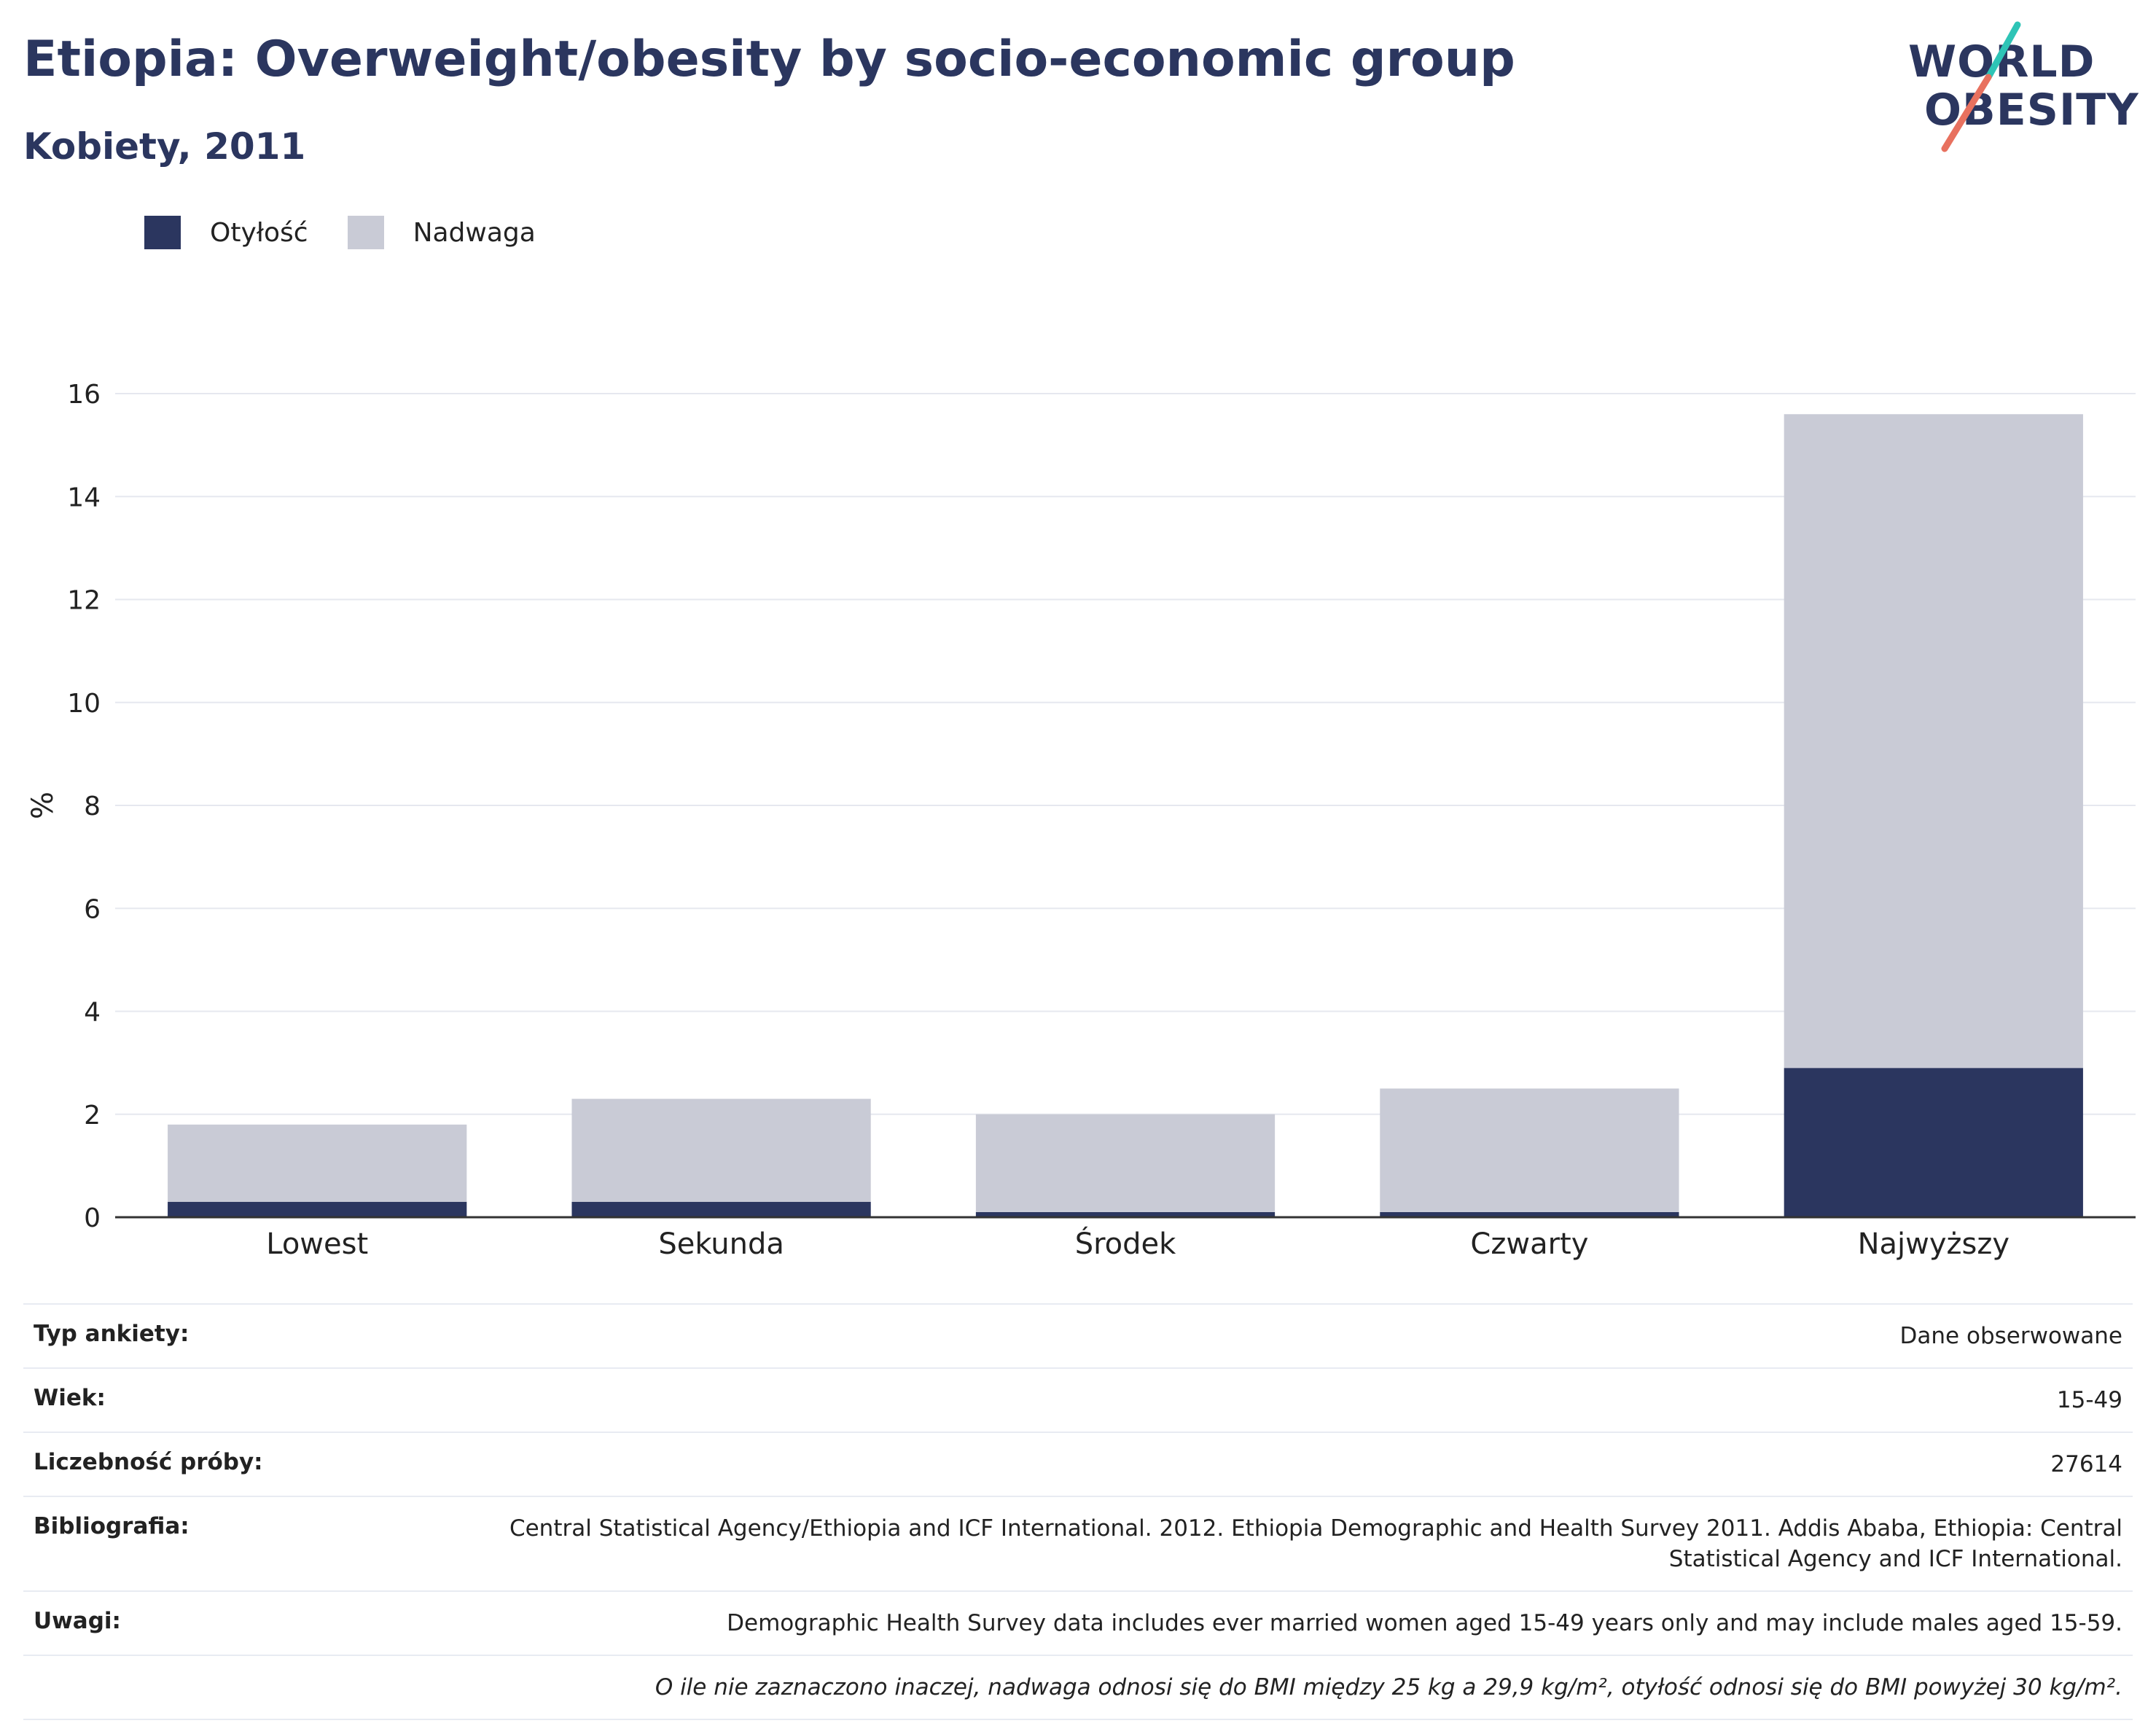  I want to click on info-value: 15-49, so click(1278, 1399).